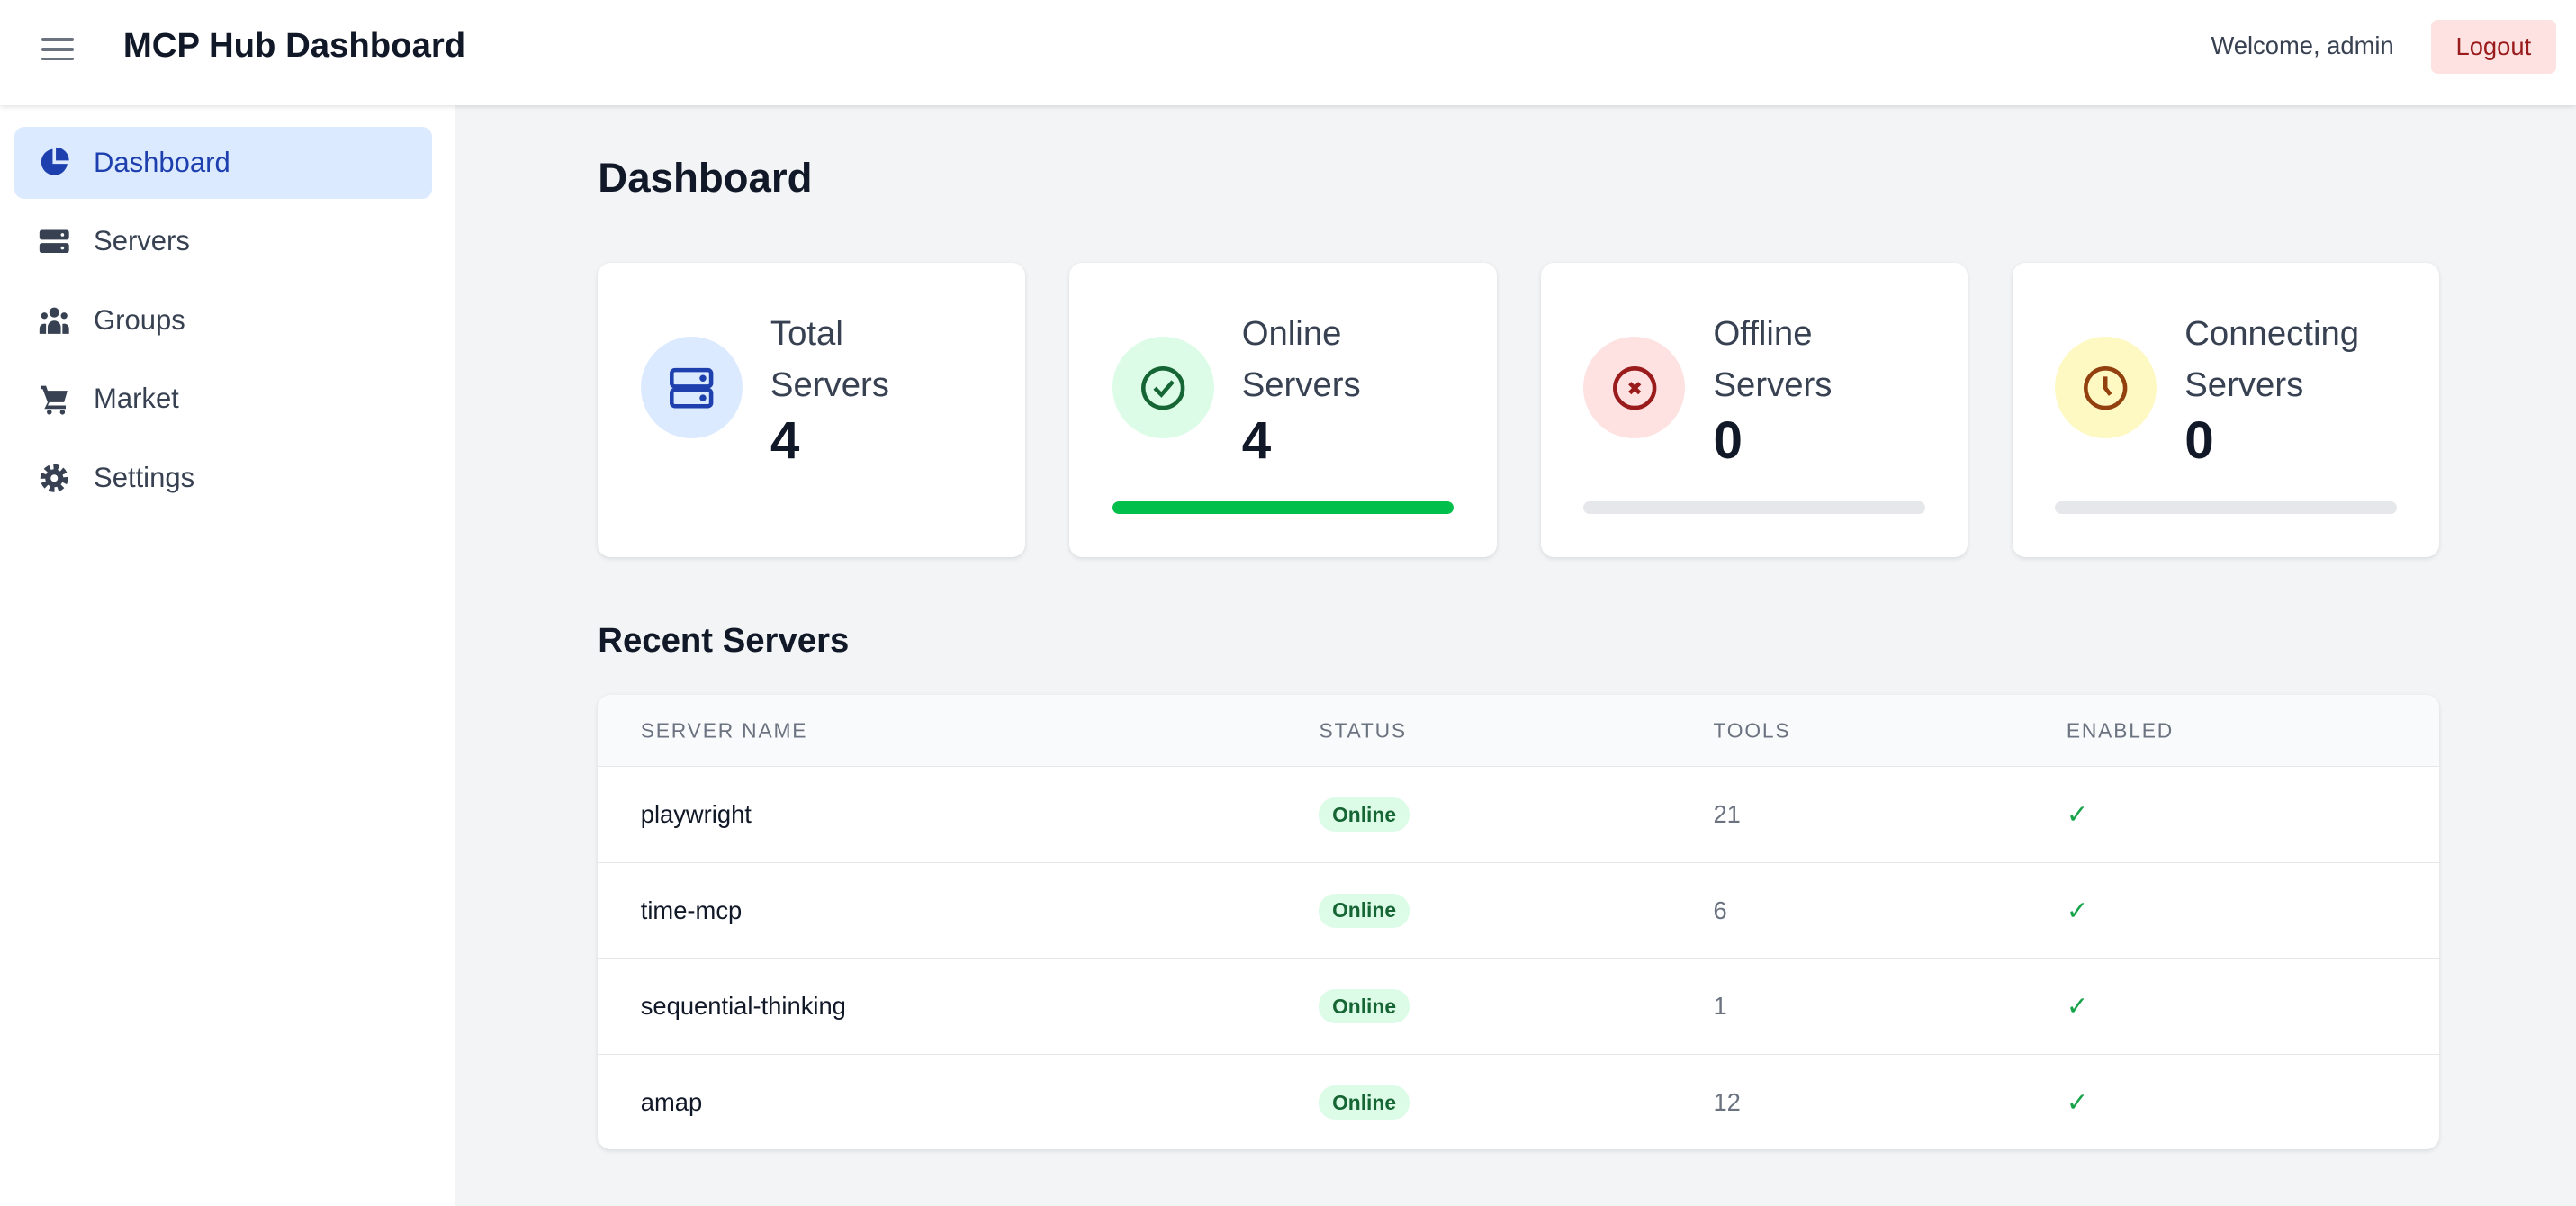  Describe the element at coordinates (743, 1007) in the screenshot. I see `server-name: sequential-thinking` at that location.